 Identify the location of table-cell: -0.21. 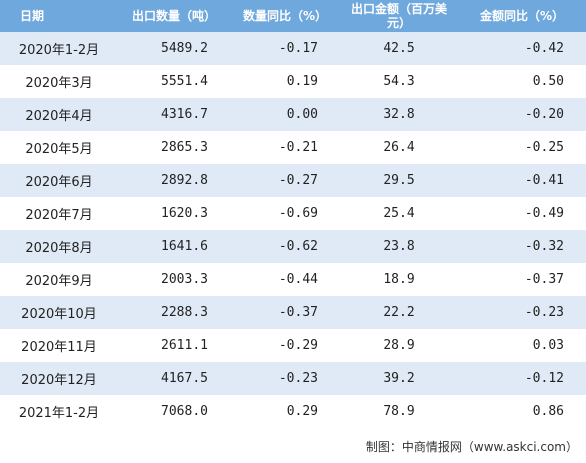
(298, 147).